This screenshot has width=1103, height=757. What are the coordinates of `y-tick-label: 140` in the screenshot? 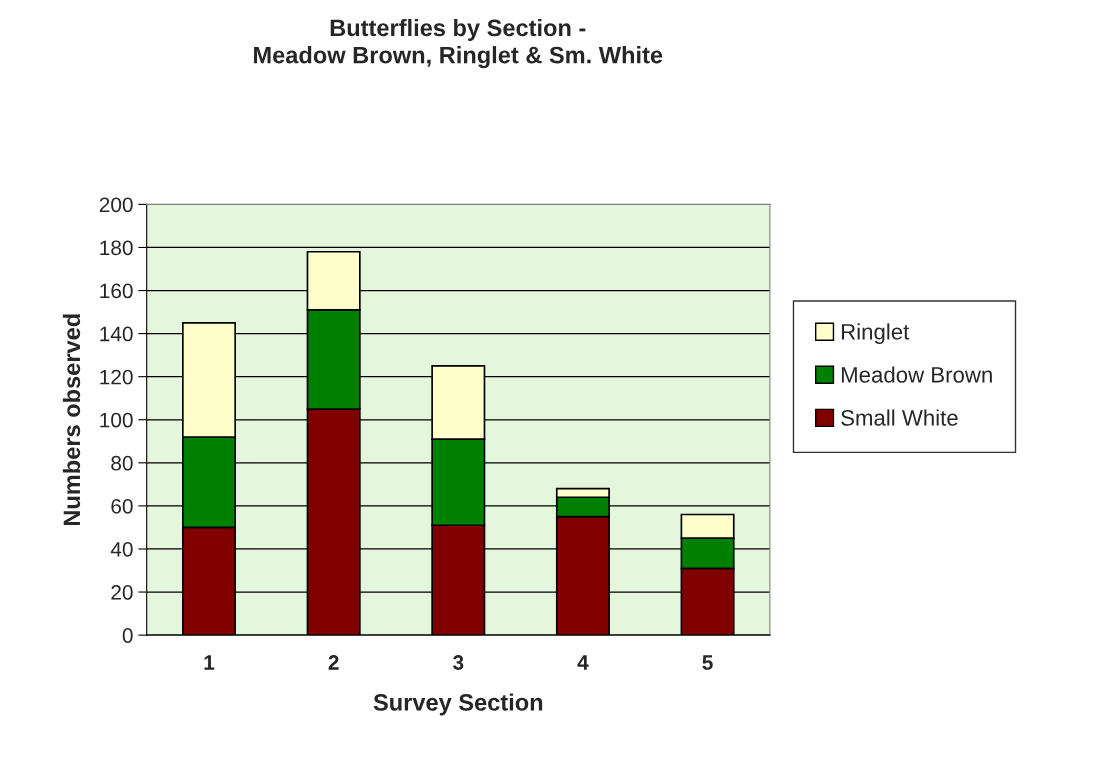 It's located at (116, 334).